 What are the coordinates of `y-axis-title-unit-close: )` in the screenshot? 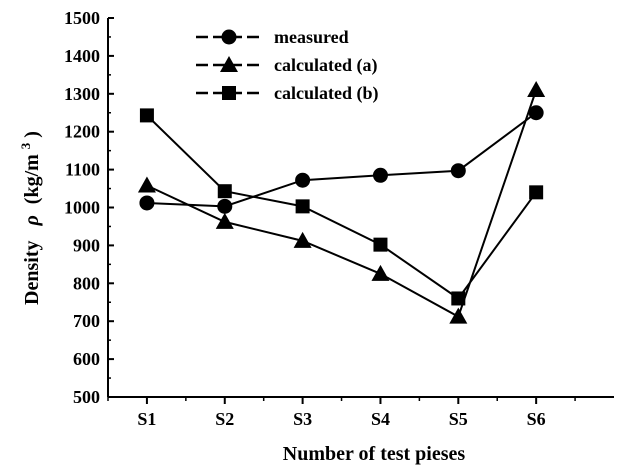 It's located at (32, 134).